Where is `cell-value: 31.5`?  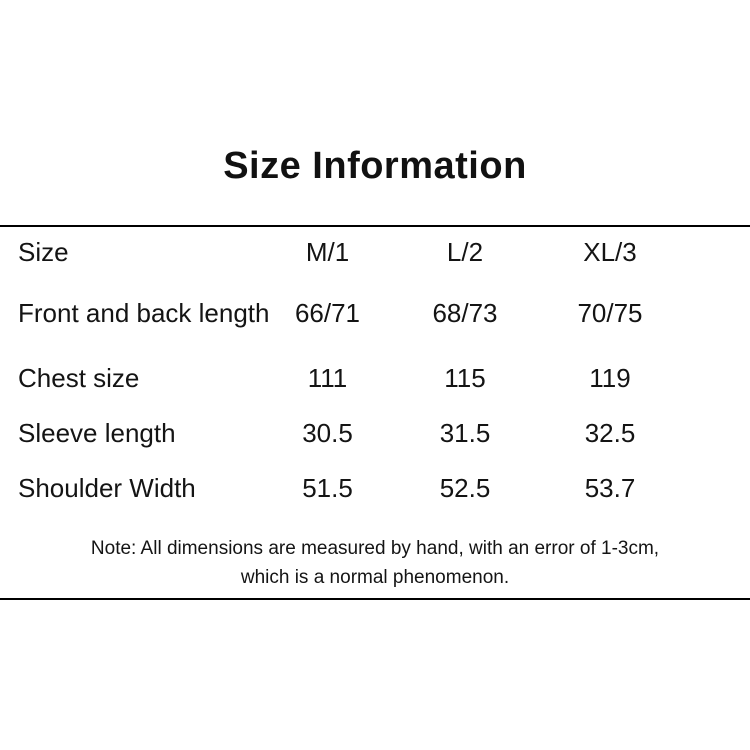 cell-value: 31.5 is located at coordinates (465, 433).